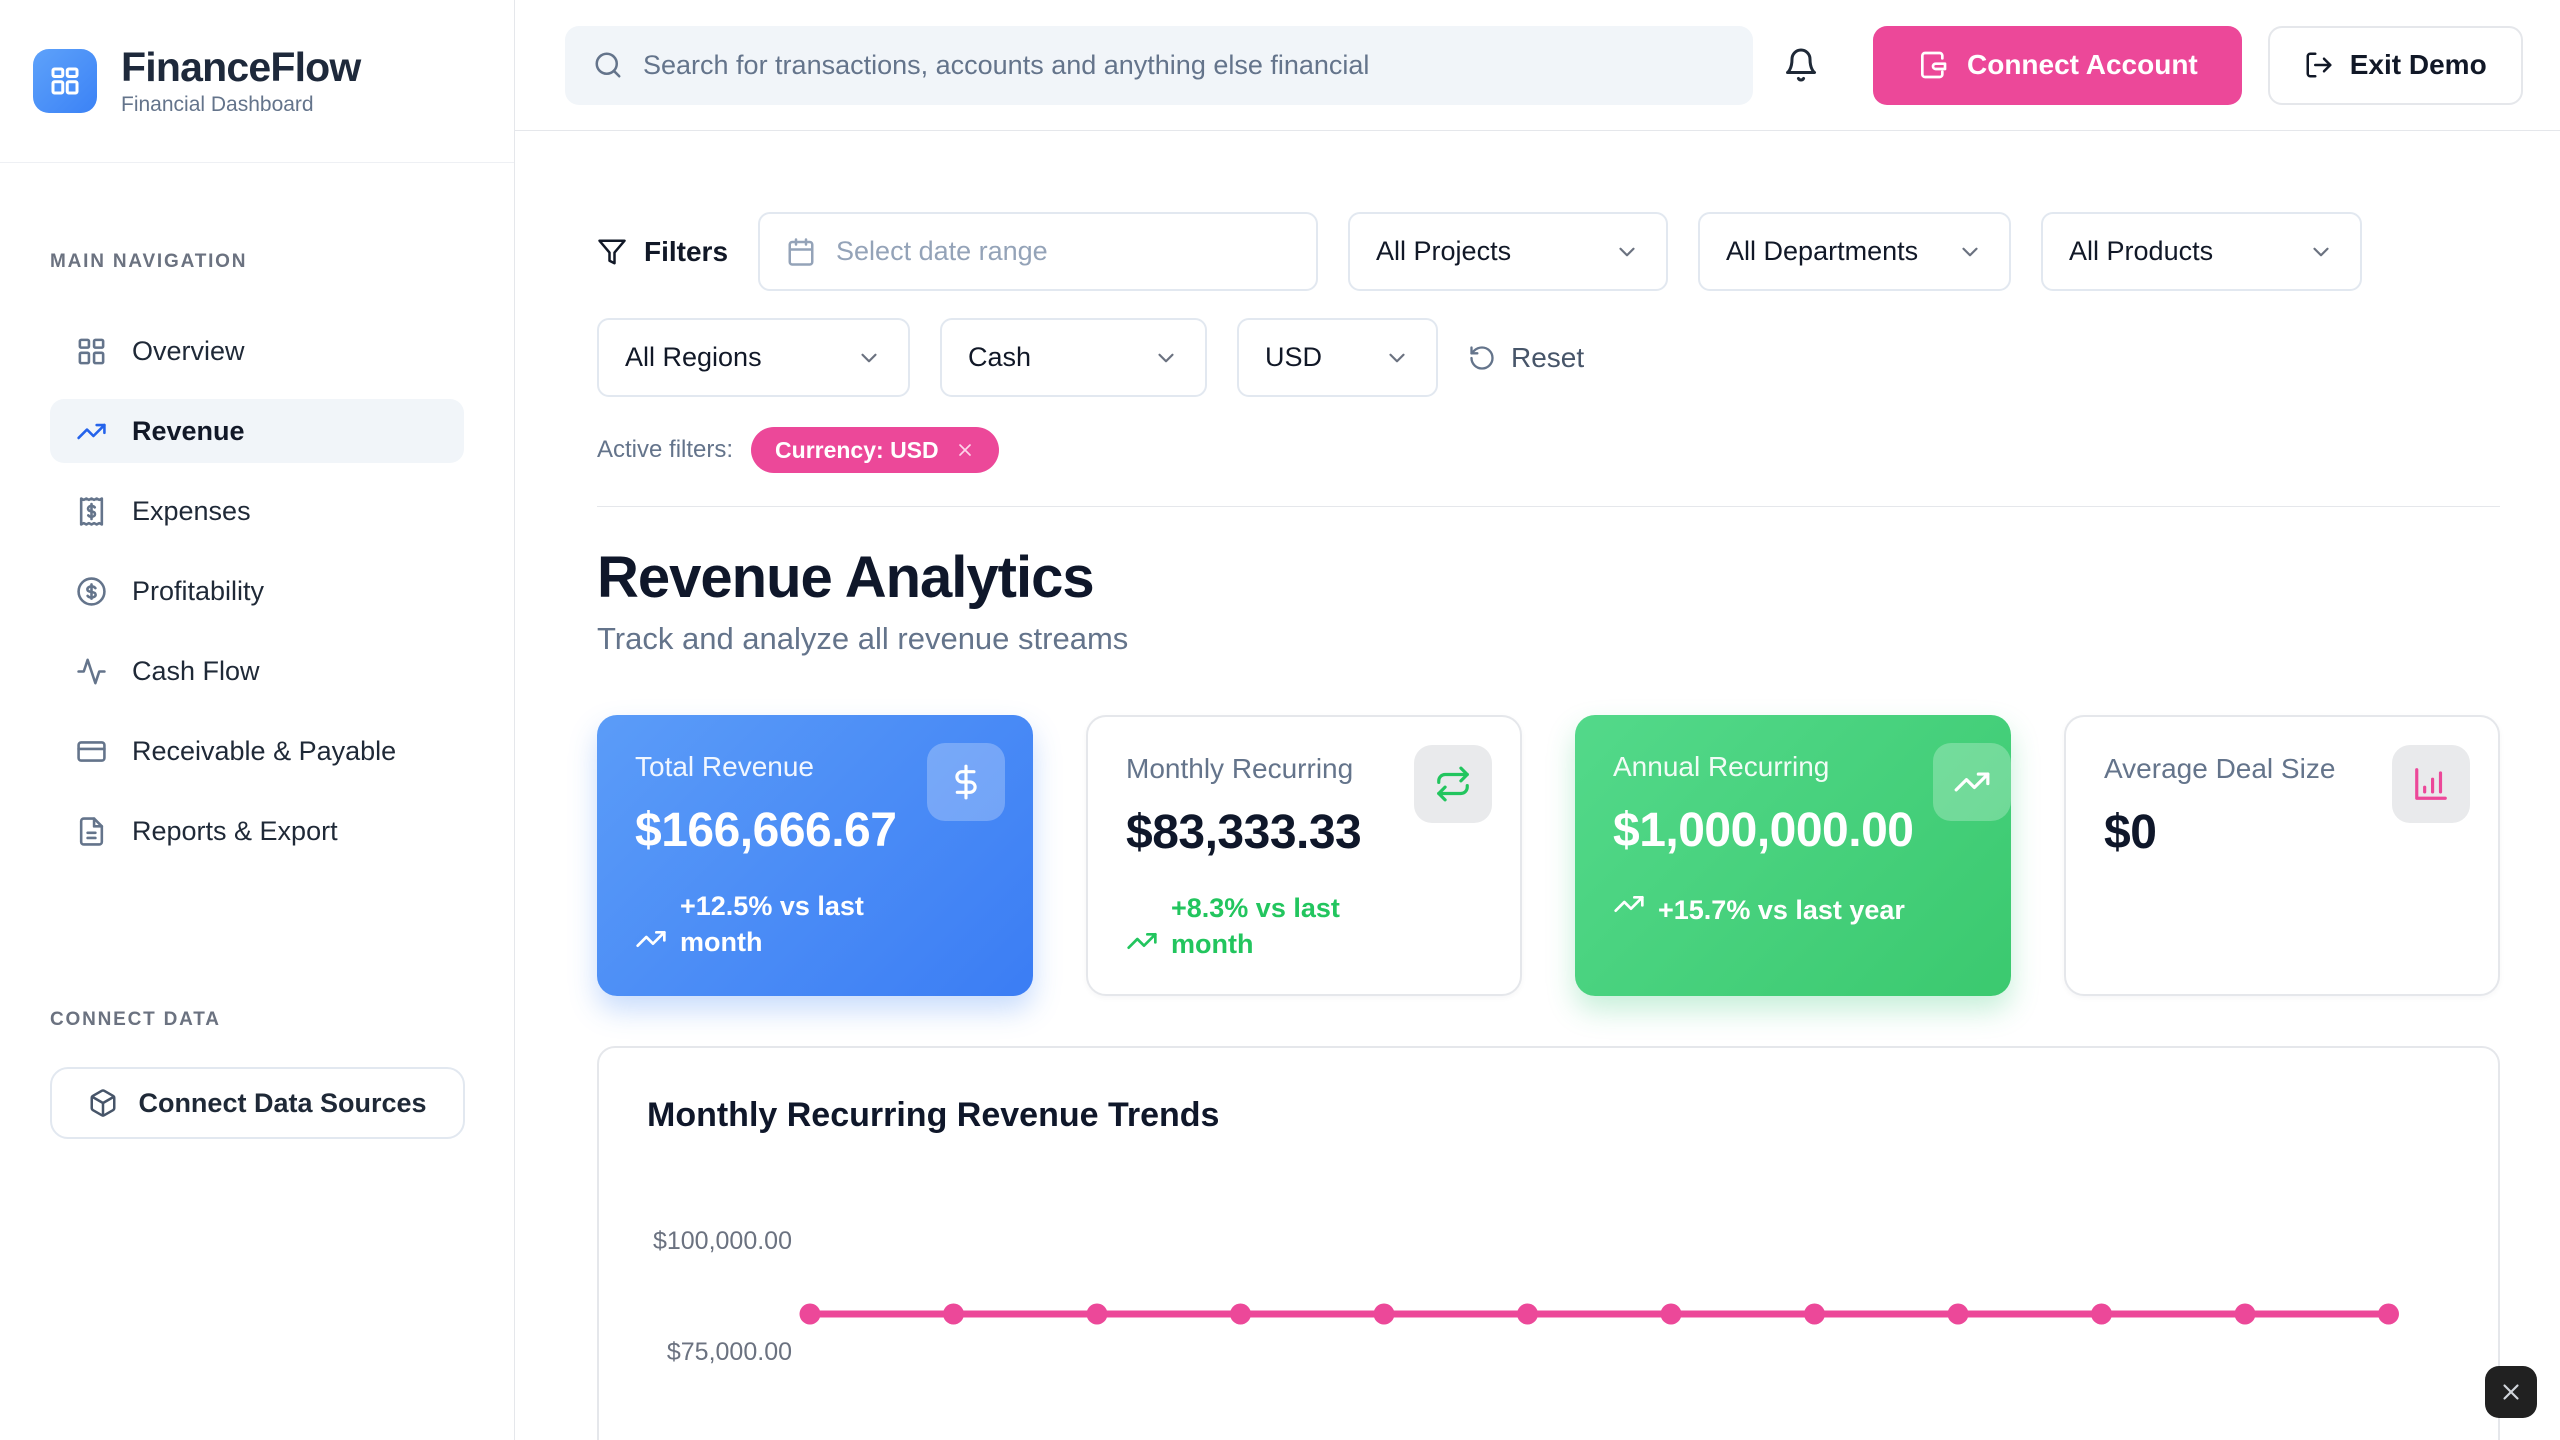 The width and height of the screenshot is (2560, 1440). What do you see at coordinates (2282, 855) in the screenshot?
I see `kpi-card-average-deal-size: Average Deal Size $0` at bounding box center [2282, 855].